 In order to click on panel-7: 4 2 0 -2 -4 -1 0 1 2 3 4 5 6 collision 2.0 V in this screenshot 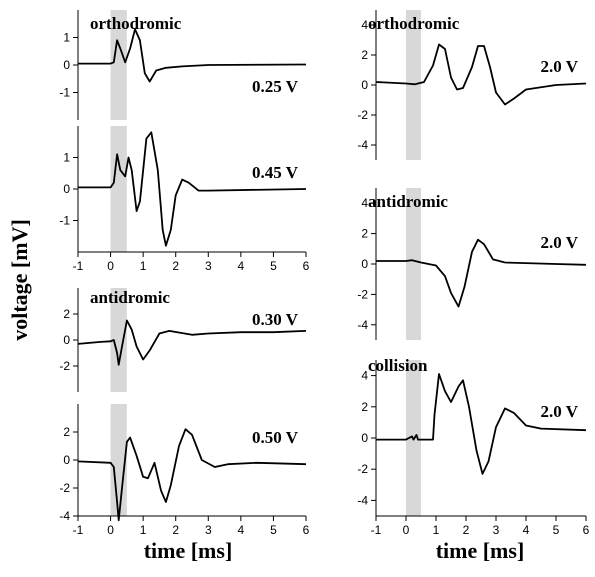, I will do `click(473, 446)`.